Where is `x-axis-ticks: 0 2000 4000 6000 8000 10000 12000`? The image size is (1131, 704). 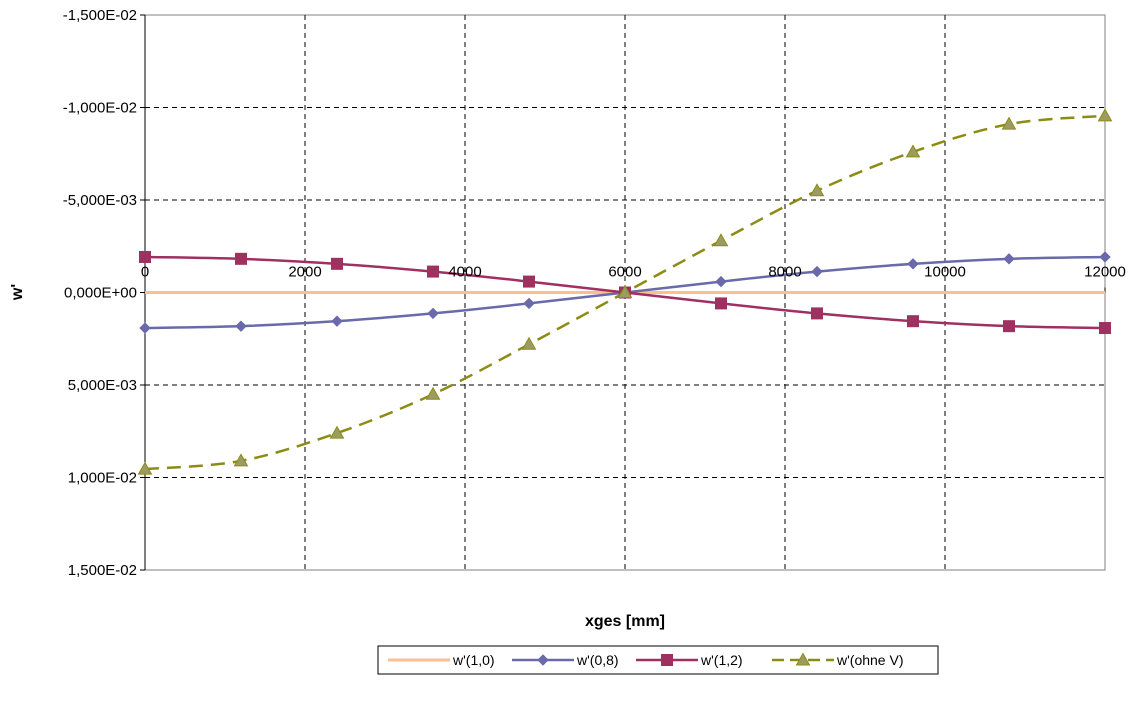
x-axis-ticks: 0 2000 4000 6000 8000 10000 12000 is located at coordinates (633, 272).